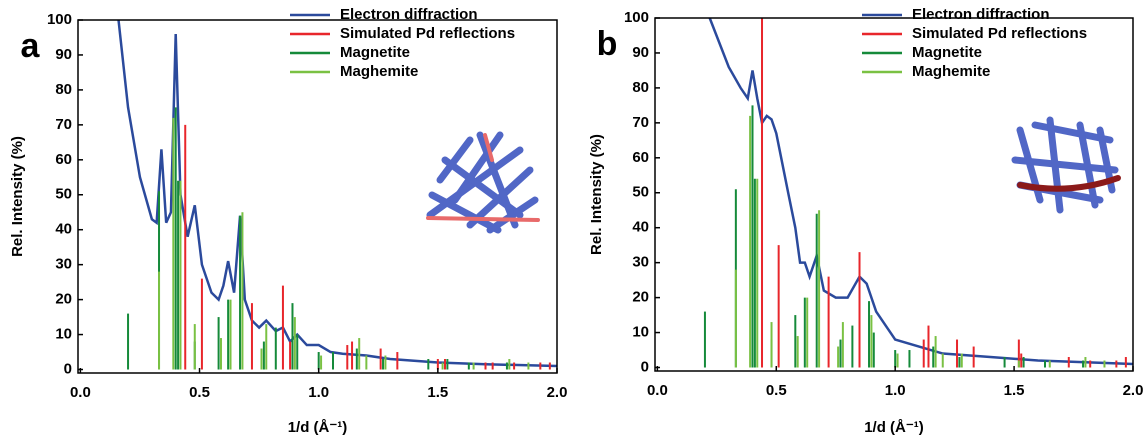  What do you see at coordinates (607, 44) in the screenshot?
I see `panel-label: b` at bounding box center [607, 44].